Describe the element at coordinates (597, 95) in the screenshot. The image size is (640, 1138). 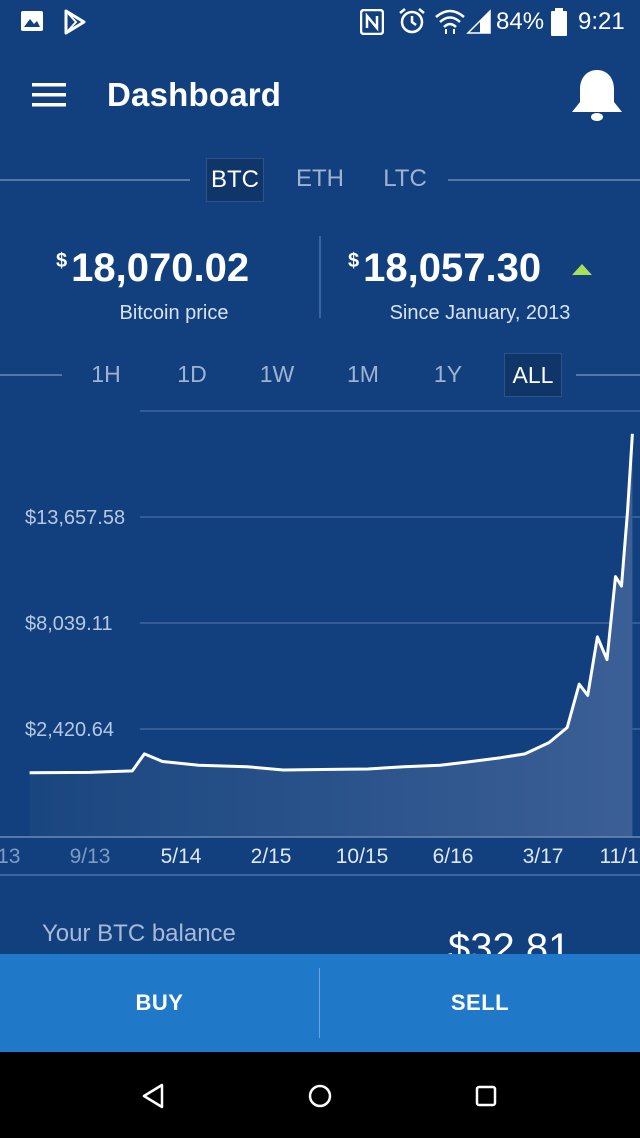
I see `bell-icon` at that location.